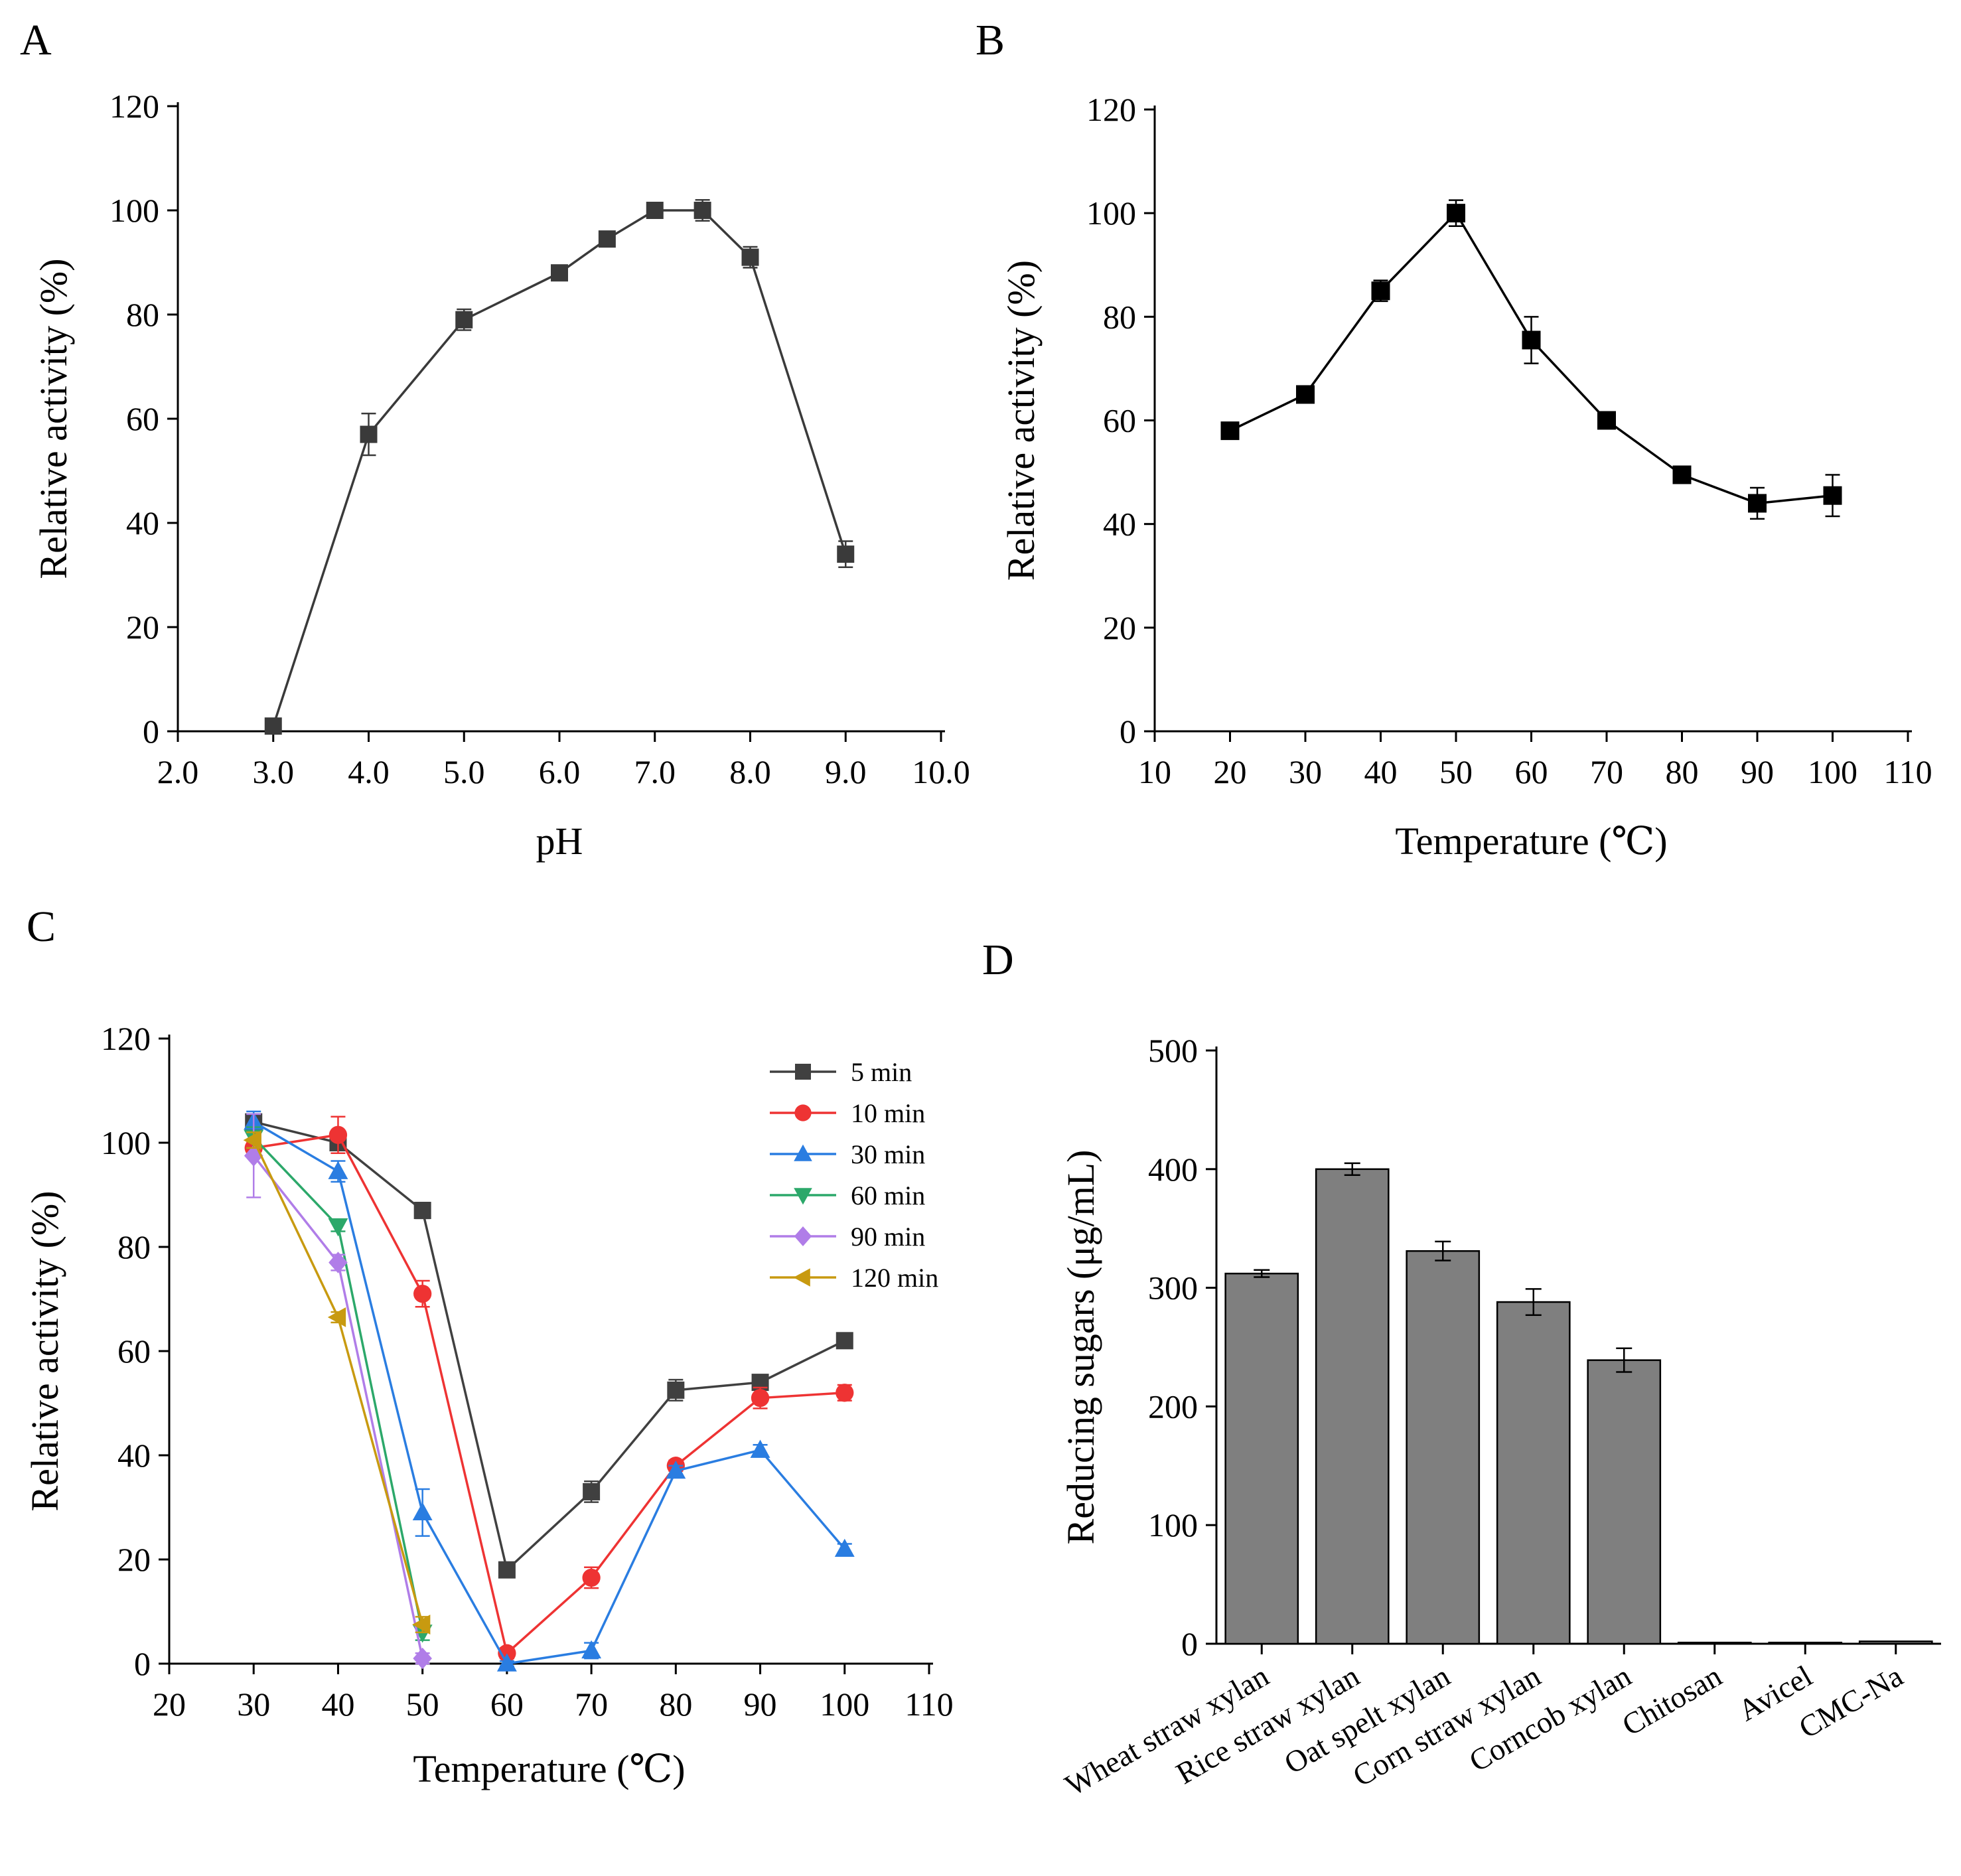 The width and height of the screenshot is (1961, 1876). What do you see at coordinates (888, 1196) in the screenshot?
I see `legend-label: 60 min` at bounding box center [888, 1196].